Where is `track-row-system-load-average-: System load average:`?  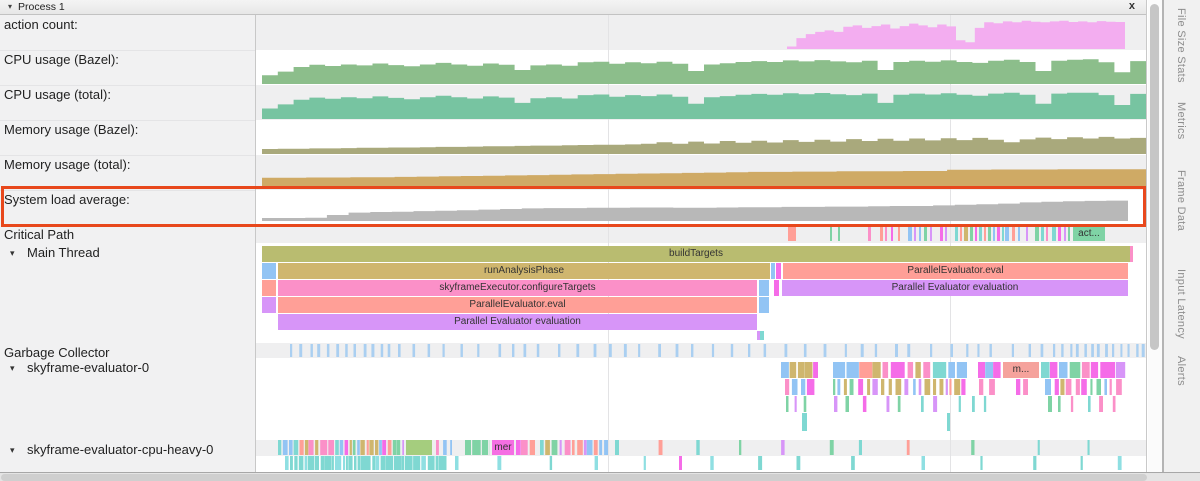
track-row-system-load-average-: System load average: is located at coordinates (67, 199).